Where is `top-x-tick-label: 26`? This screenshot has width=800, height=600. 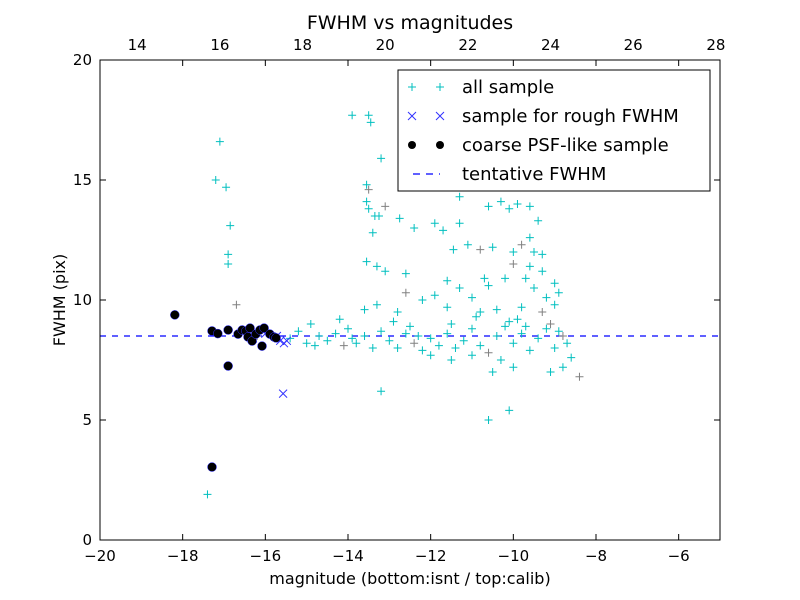
top-x-tick-label: 26 is located at coordinates (633, 45).